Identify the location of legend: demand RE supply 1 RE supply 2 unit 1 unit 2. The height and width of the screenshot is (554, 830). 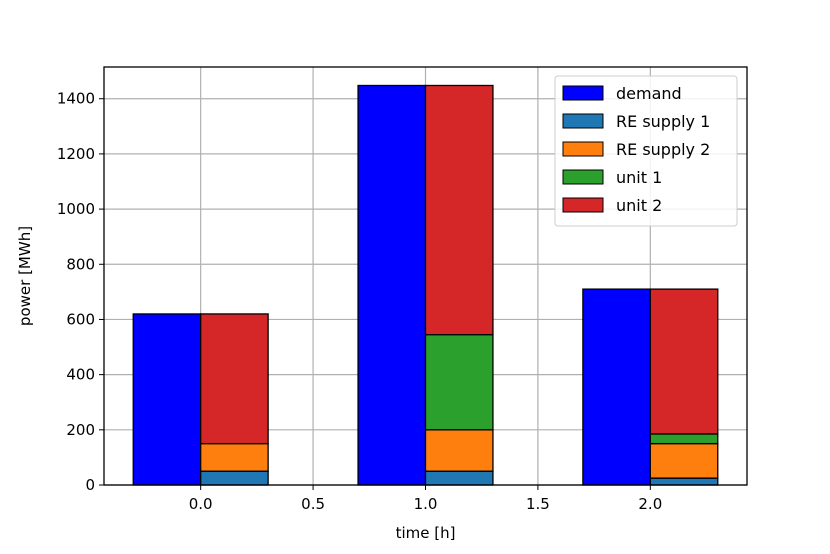
(646, 151).